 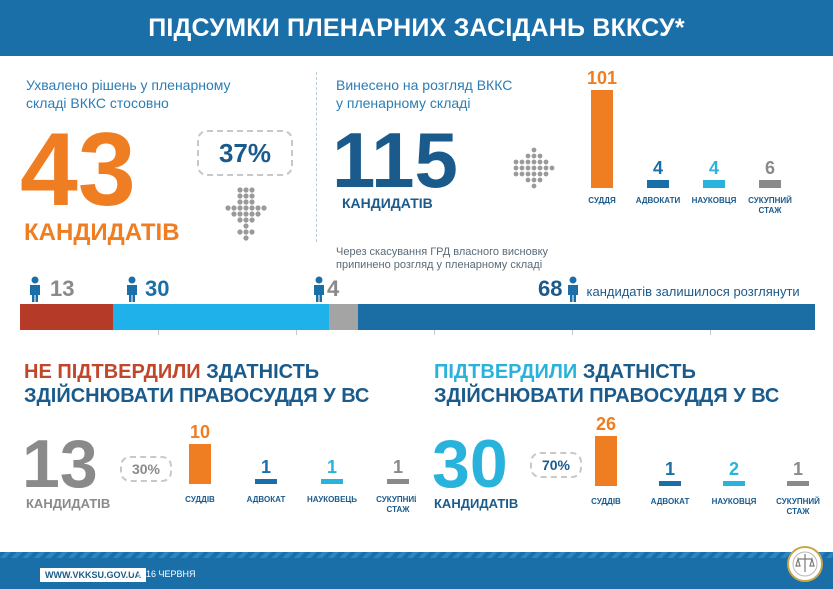 What do you see at coordinates (606, 424) in the screenshot?
I see `bar-value-label: 26` at bounding box center [606, 424].